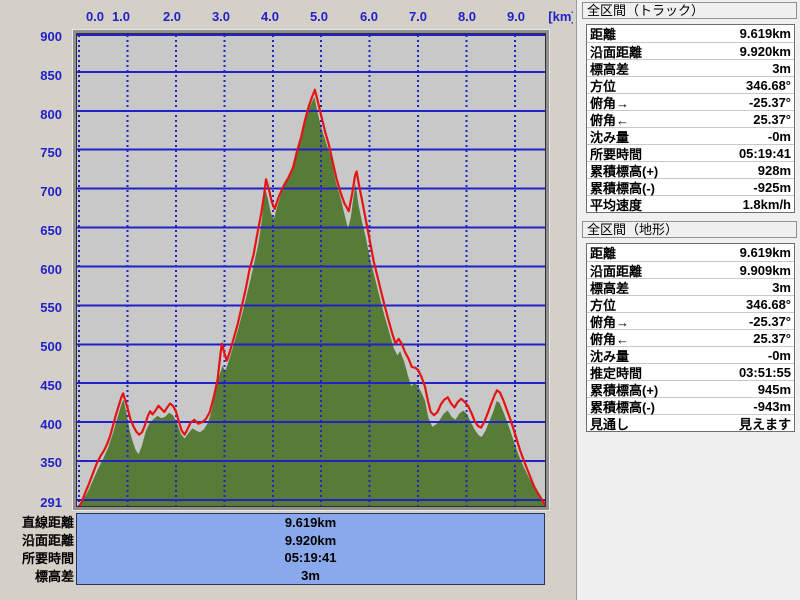 This screenshot has height=600, width=800. I want to click on summary-label: 所要時間, so click(47, 558).